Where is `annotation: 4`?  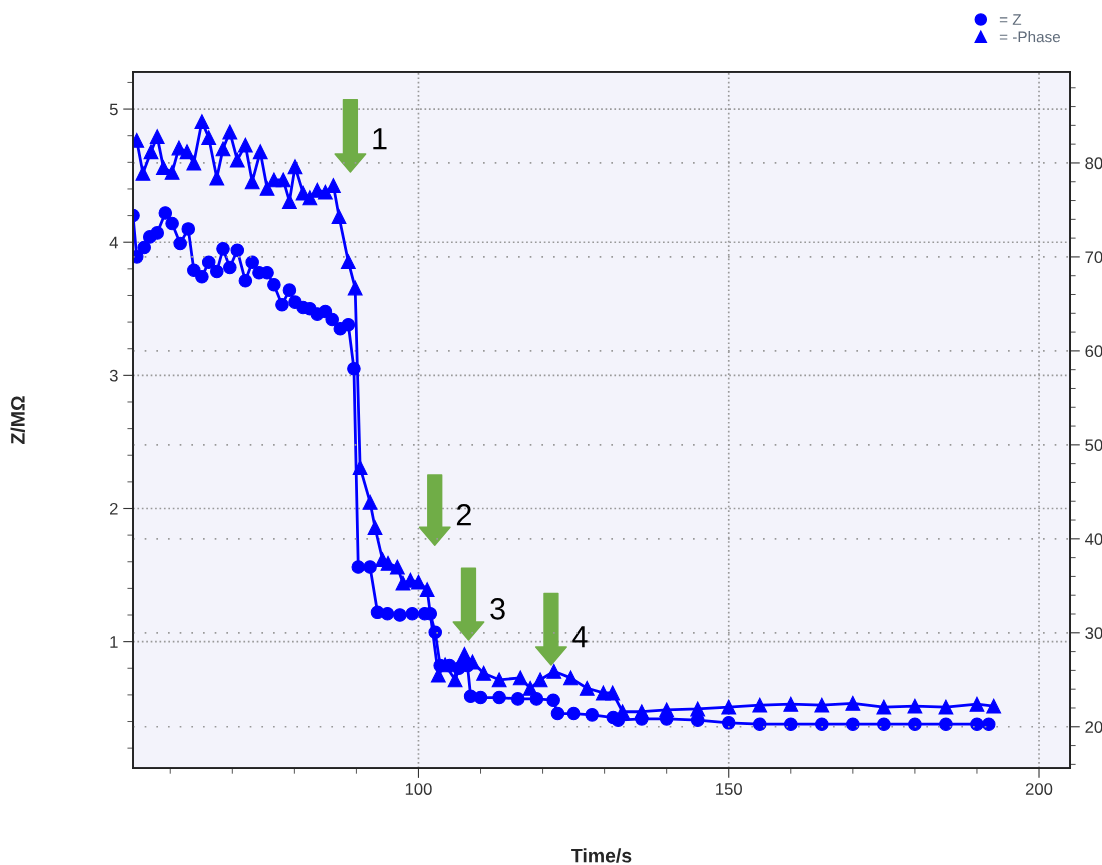
annotation: 4 is located at coordinates (580, 637).